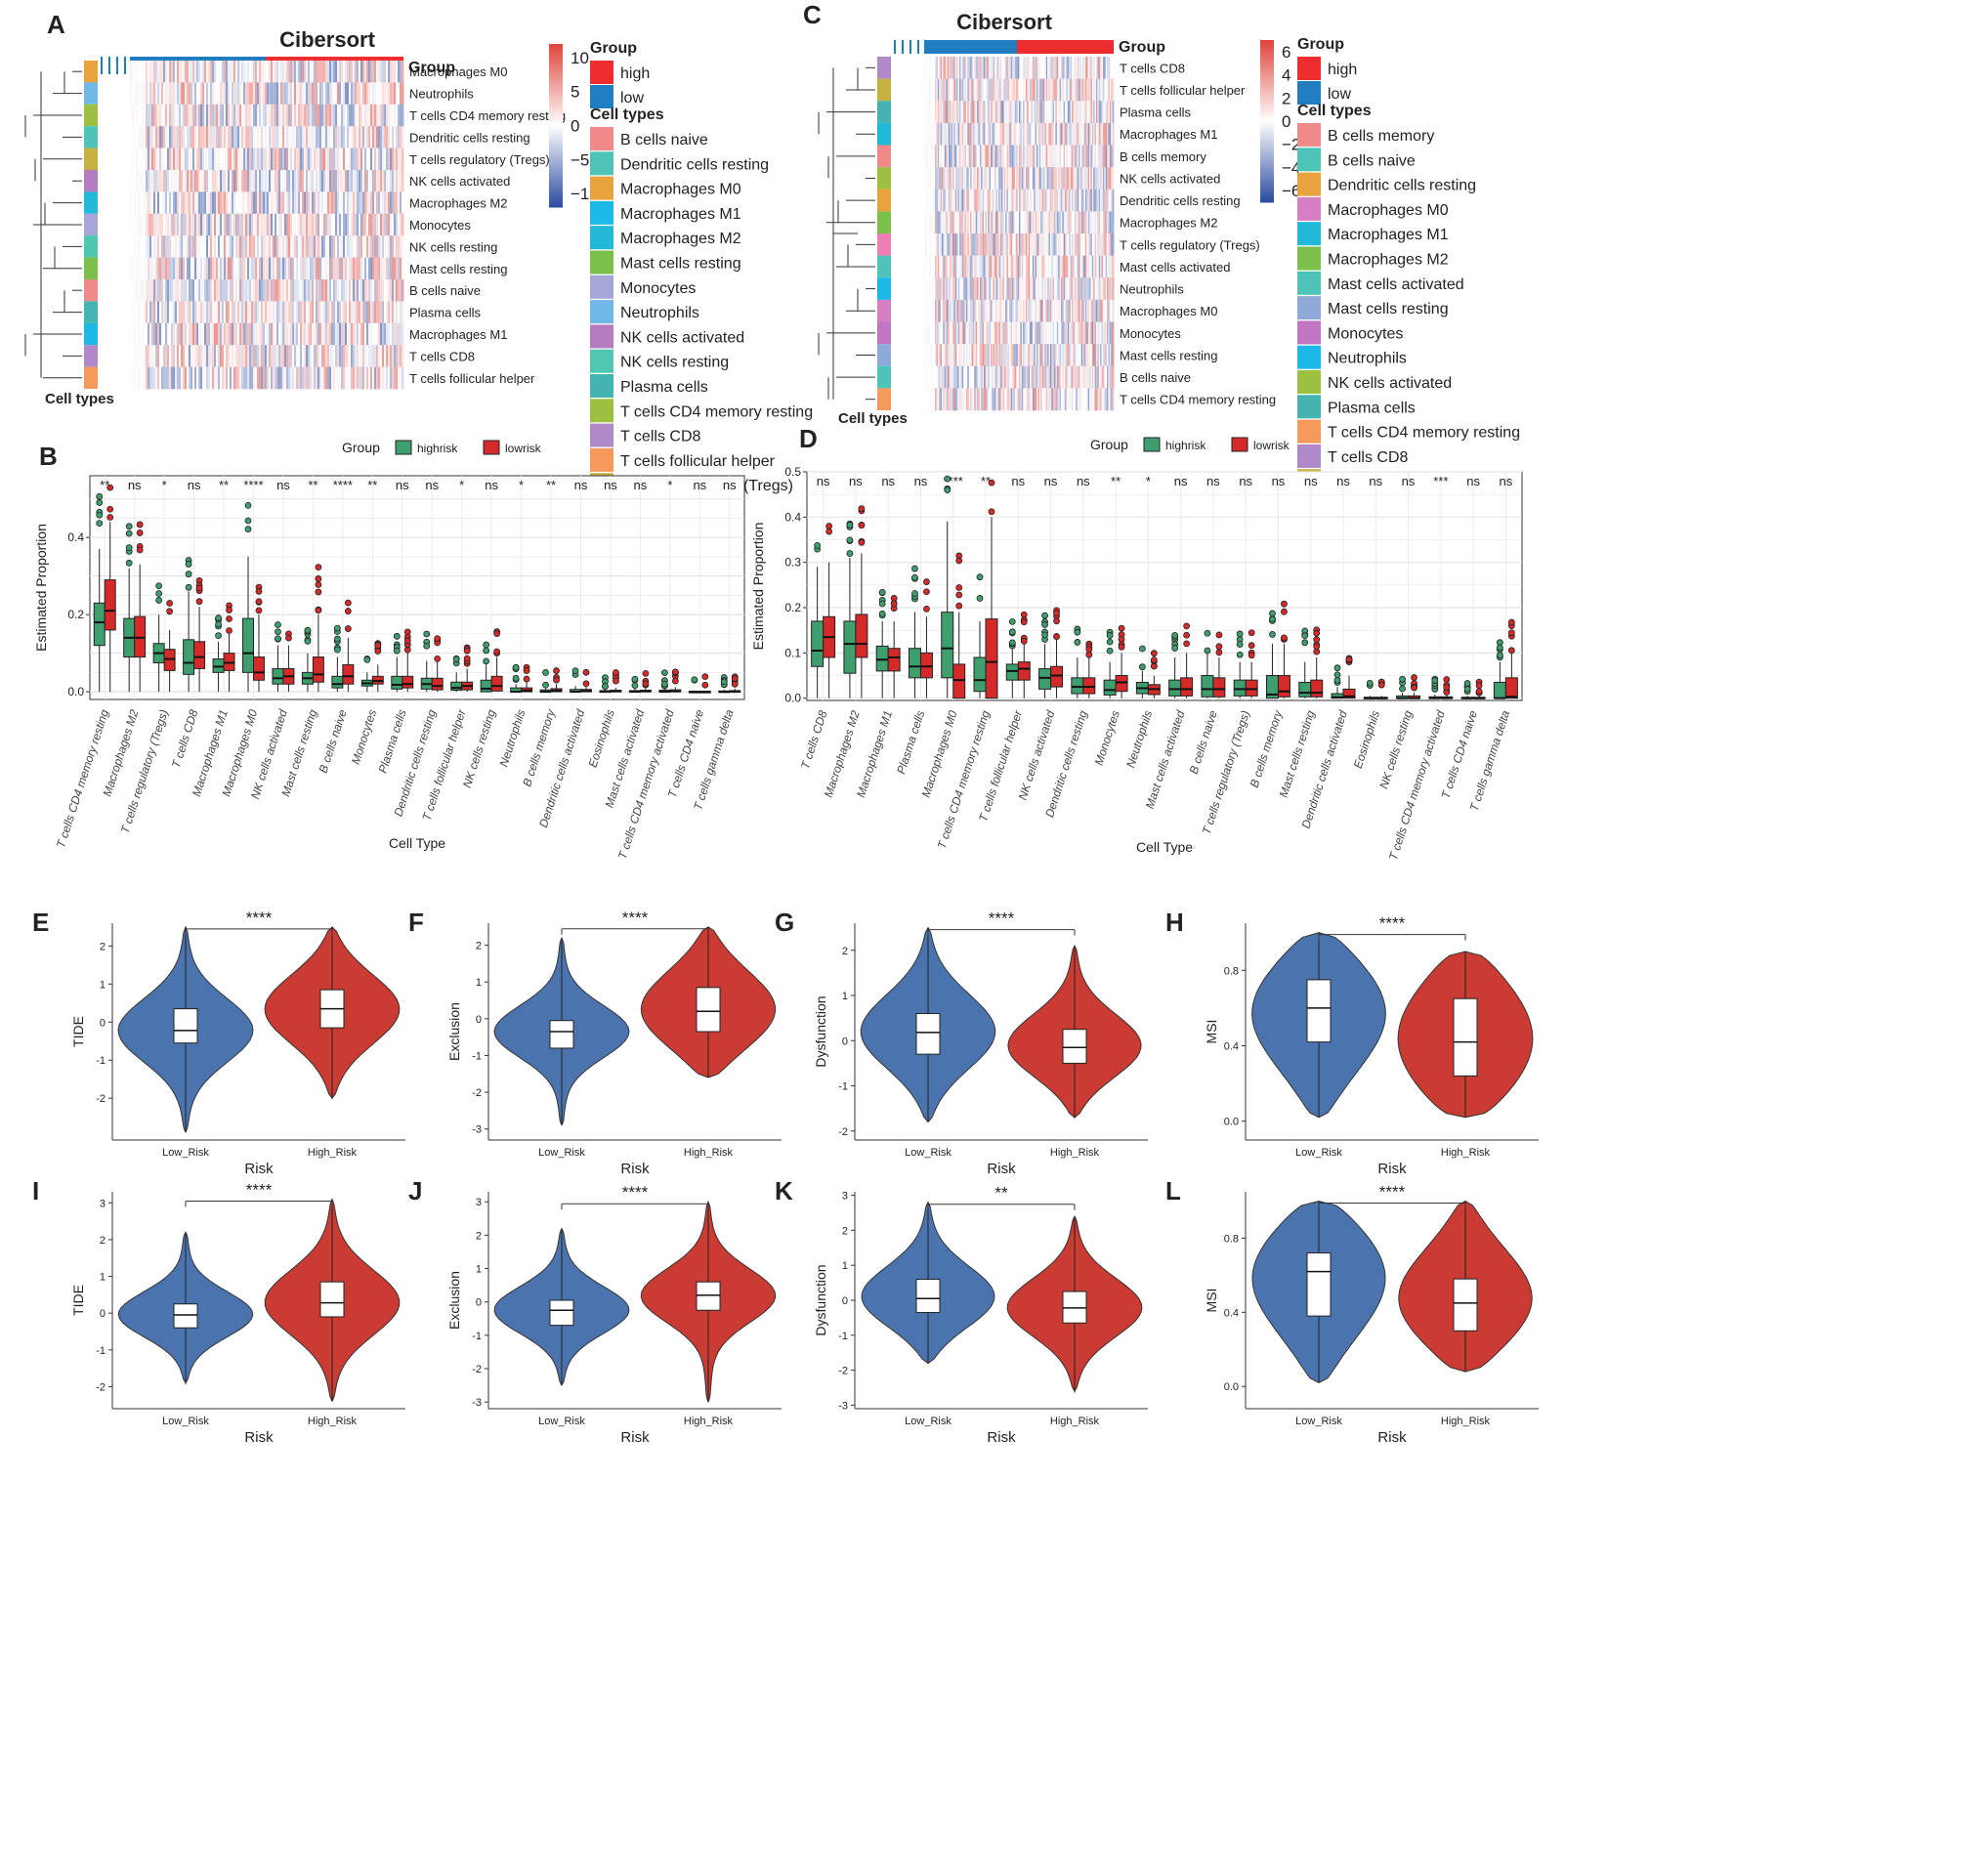  What do you see at coordinates (218, 624) in the screenshot?
I see `outlier-point` at bounding box center [218, 624].